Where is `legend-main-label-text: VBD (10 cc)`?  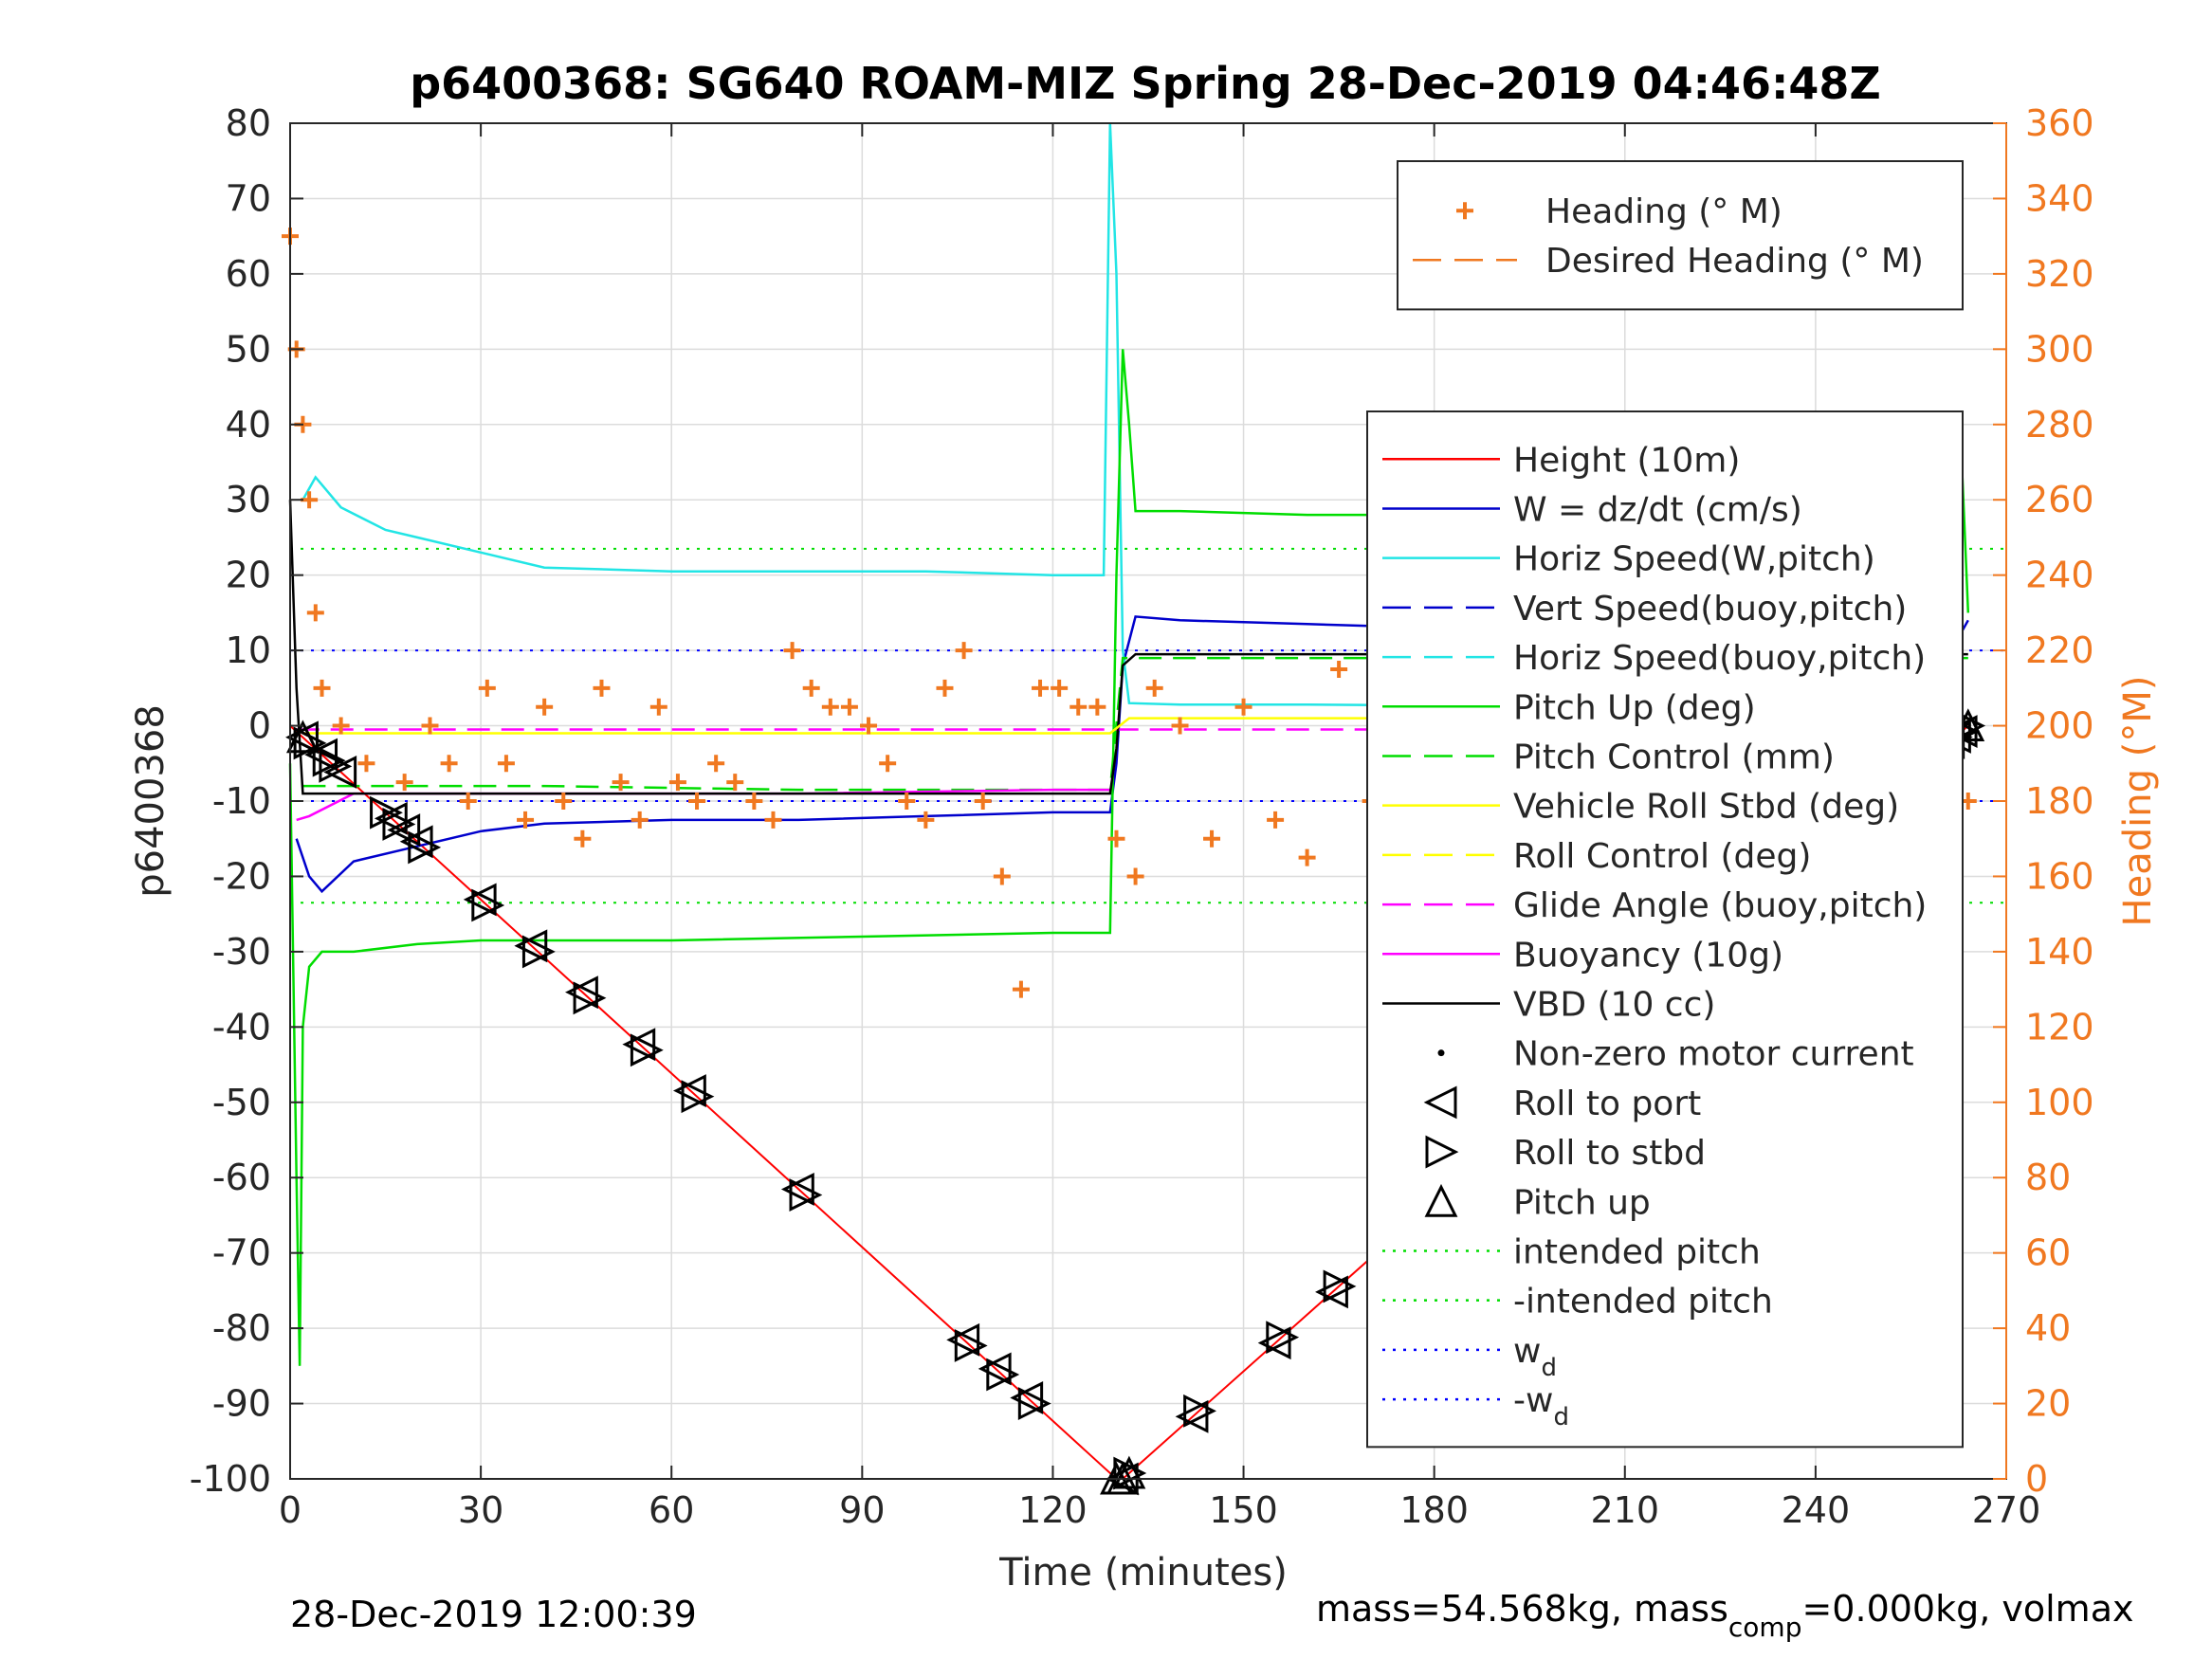
legend-main-label-text: VBD (10 cc) is located at coordinates (1614, 1004).